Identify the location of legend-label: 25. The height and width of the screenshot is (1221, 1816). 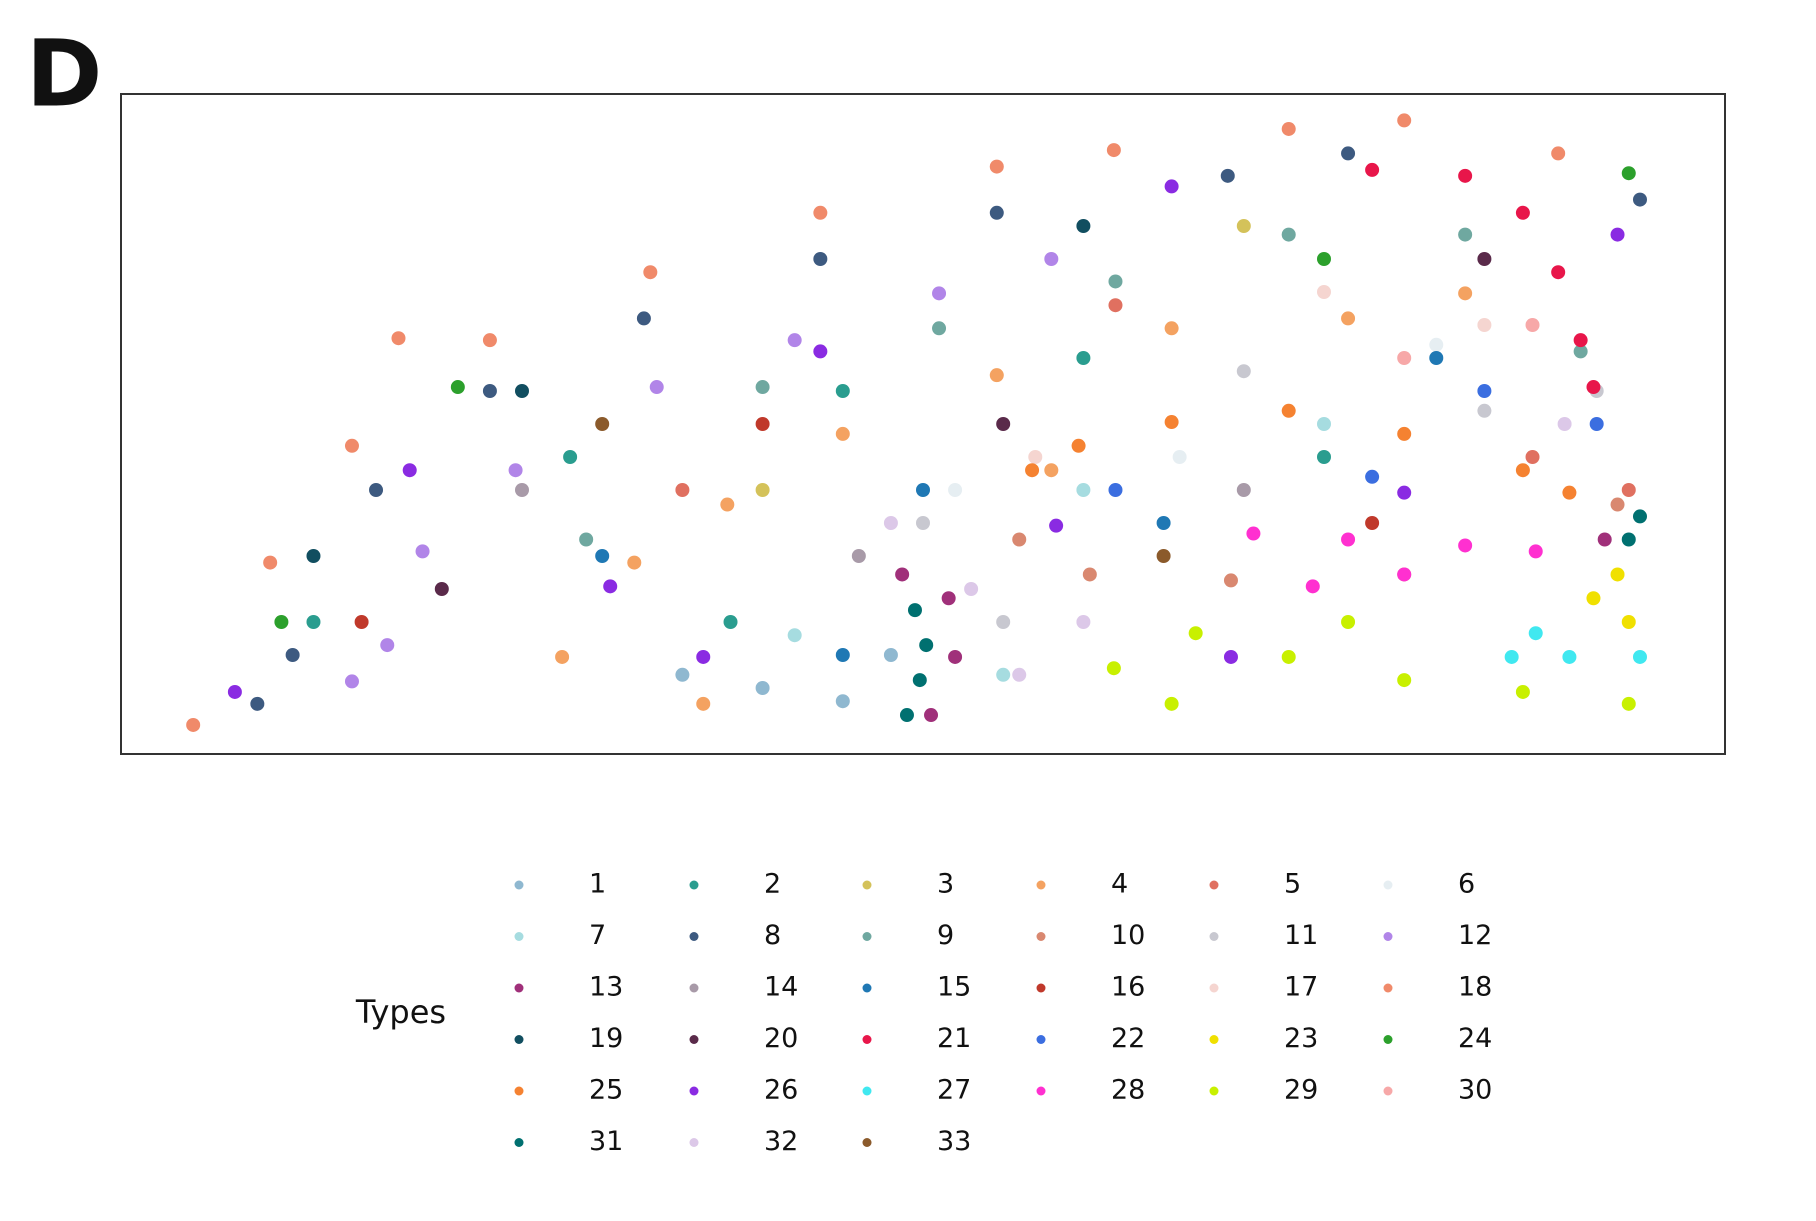
(606, 1090).